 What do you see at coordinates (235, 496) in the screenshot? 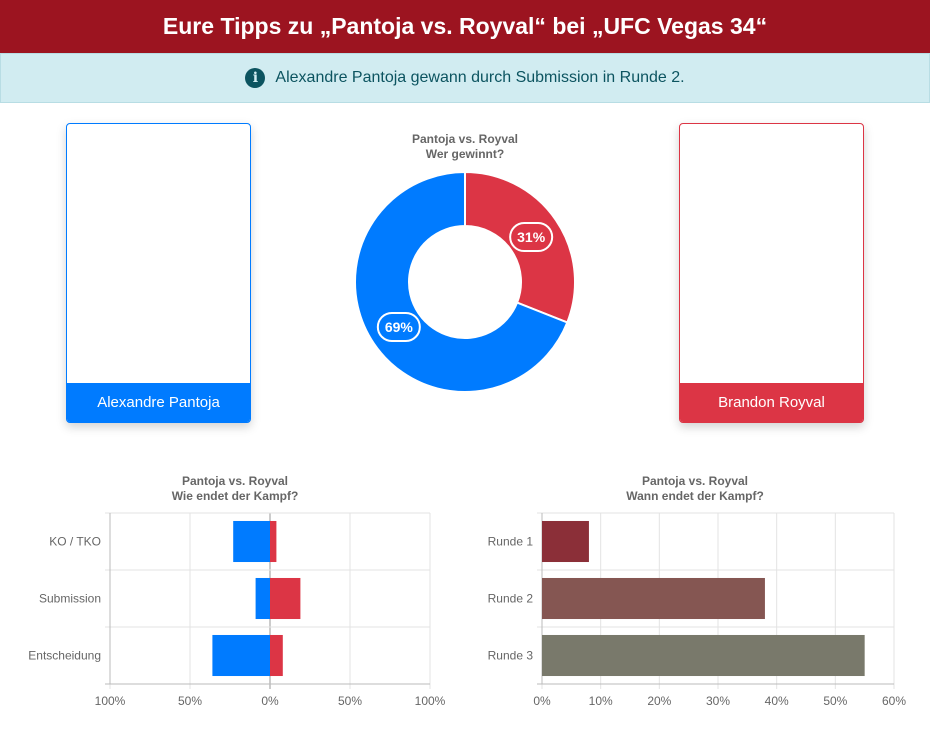
I see `chart-subtitle: Wie endet der Kampf?` at bounding box center [235, 496].